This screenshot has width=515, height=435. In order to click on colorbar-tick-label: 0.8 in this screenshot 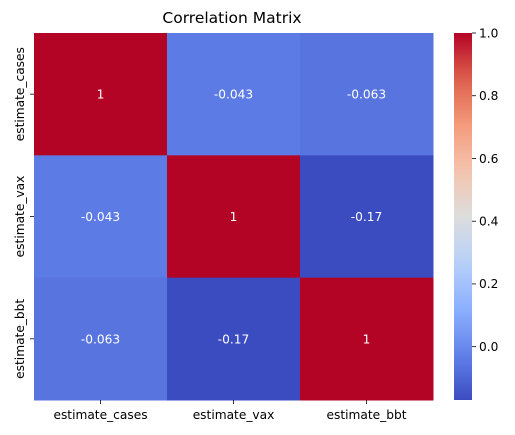, I will do `click(488, 96)`.